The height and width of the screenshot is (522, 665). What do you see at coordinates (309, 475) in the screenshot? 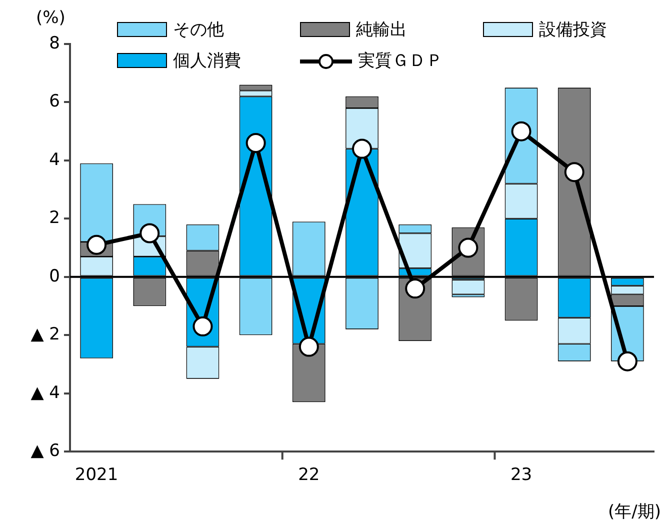
I see `x-tick-label: 22` at bounding box center [309, 475].